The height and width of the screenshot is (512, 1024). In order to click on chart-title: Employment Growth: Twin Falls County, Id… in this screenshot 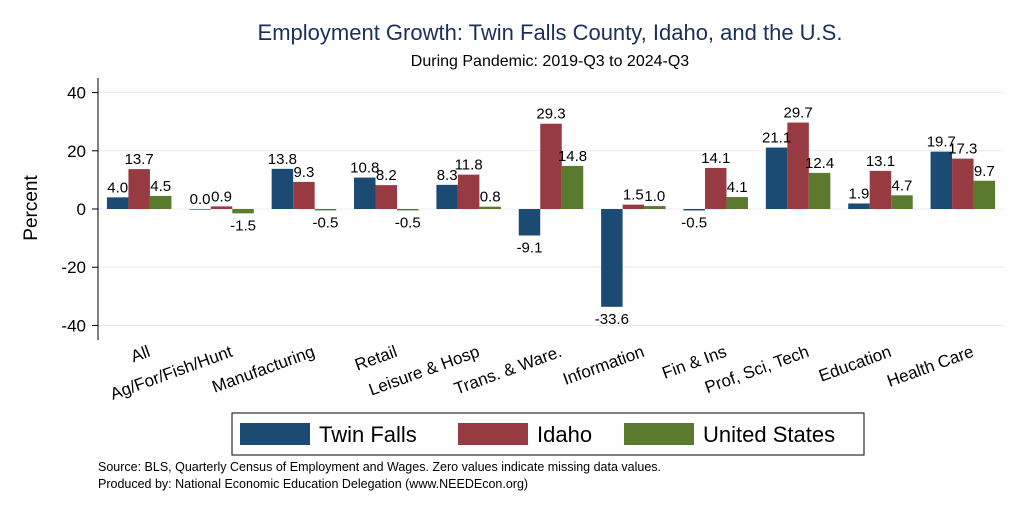, I will do `click(550, 32)`.